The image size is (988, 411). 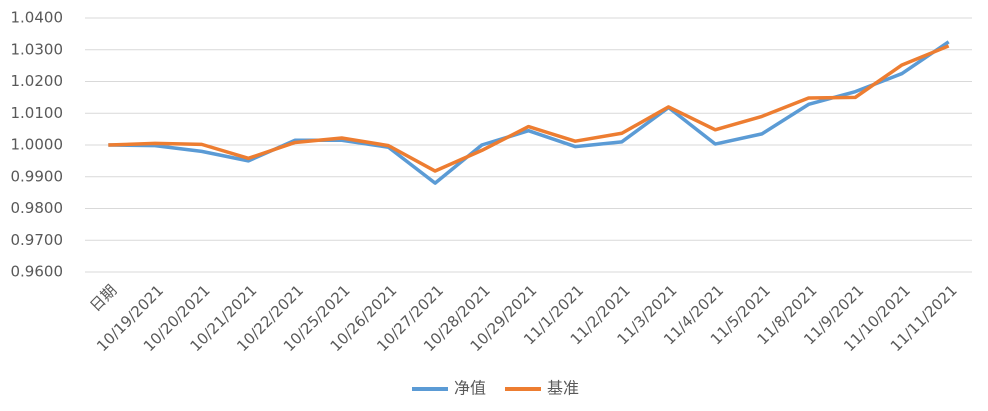 I want to click on y-tick-label: 0.9900, so click(x=37, y=176).